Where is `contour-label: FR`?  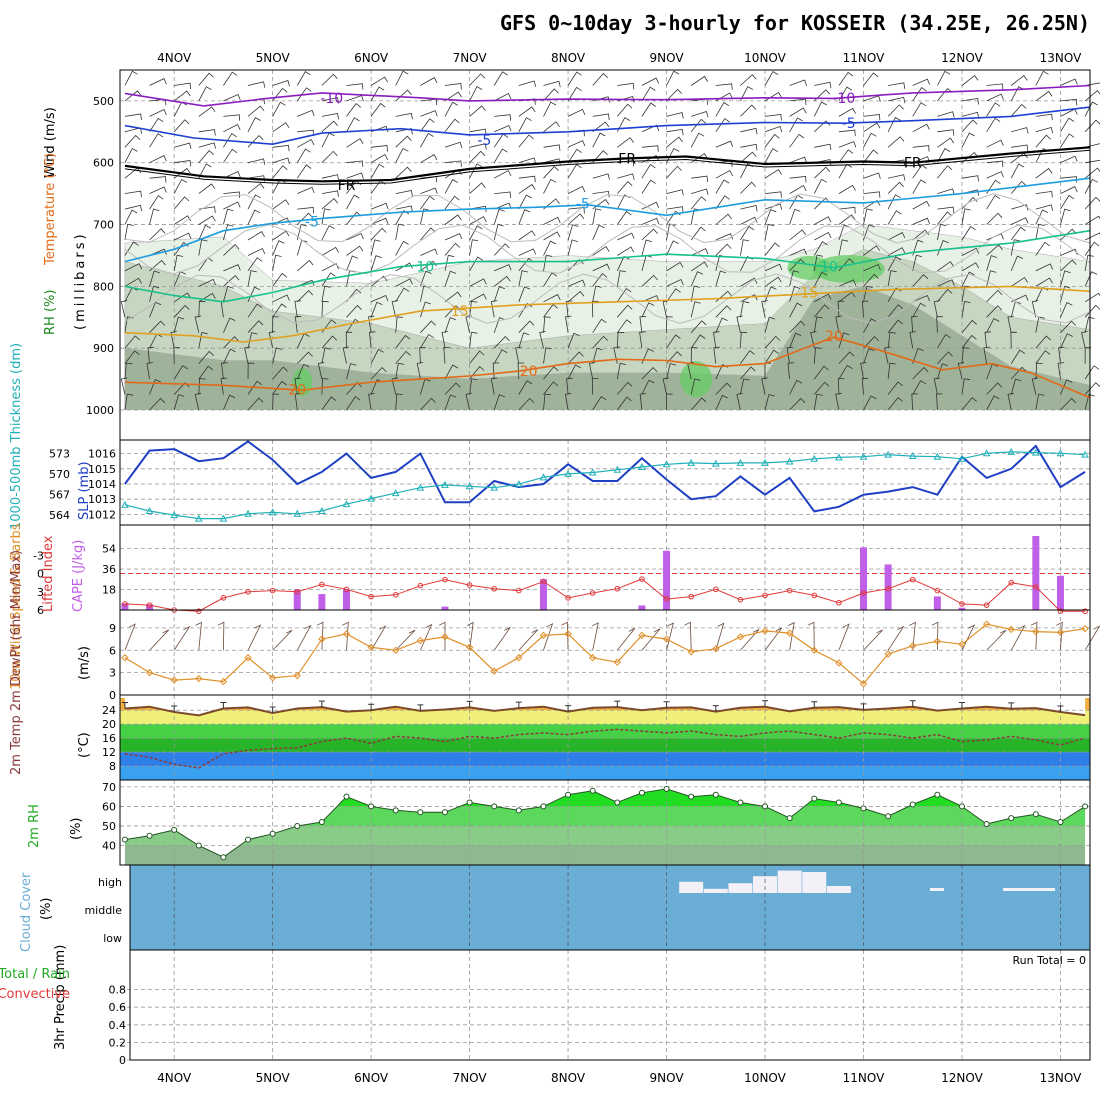
contour-label: FR is located at coordinates (627, 159).